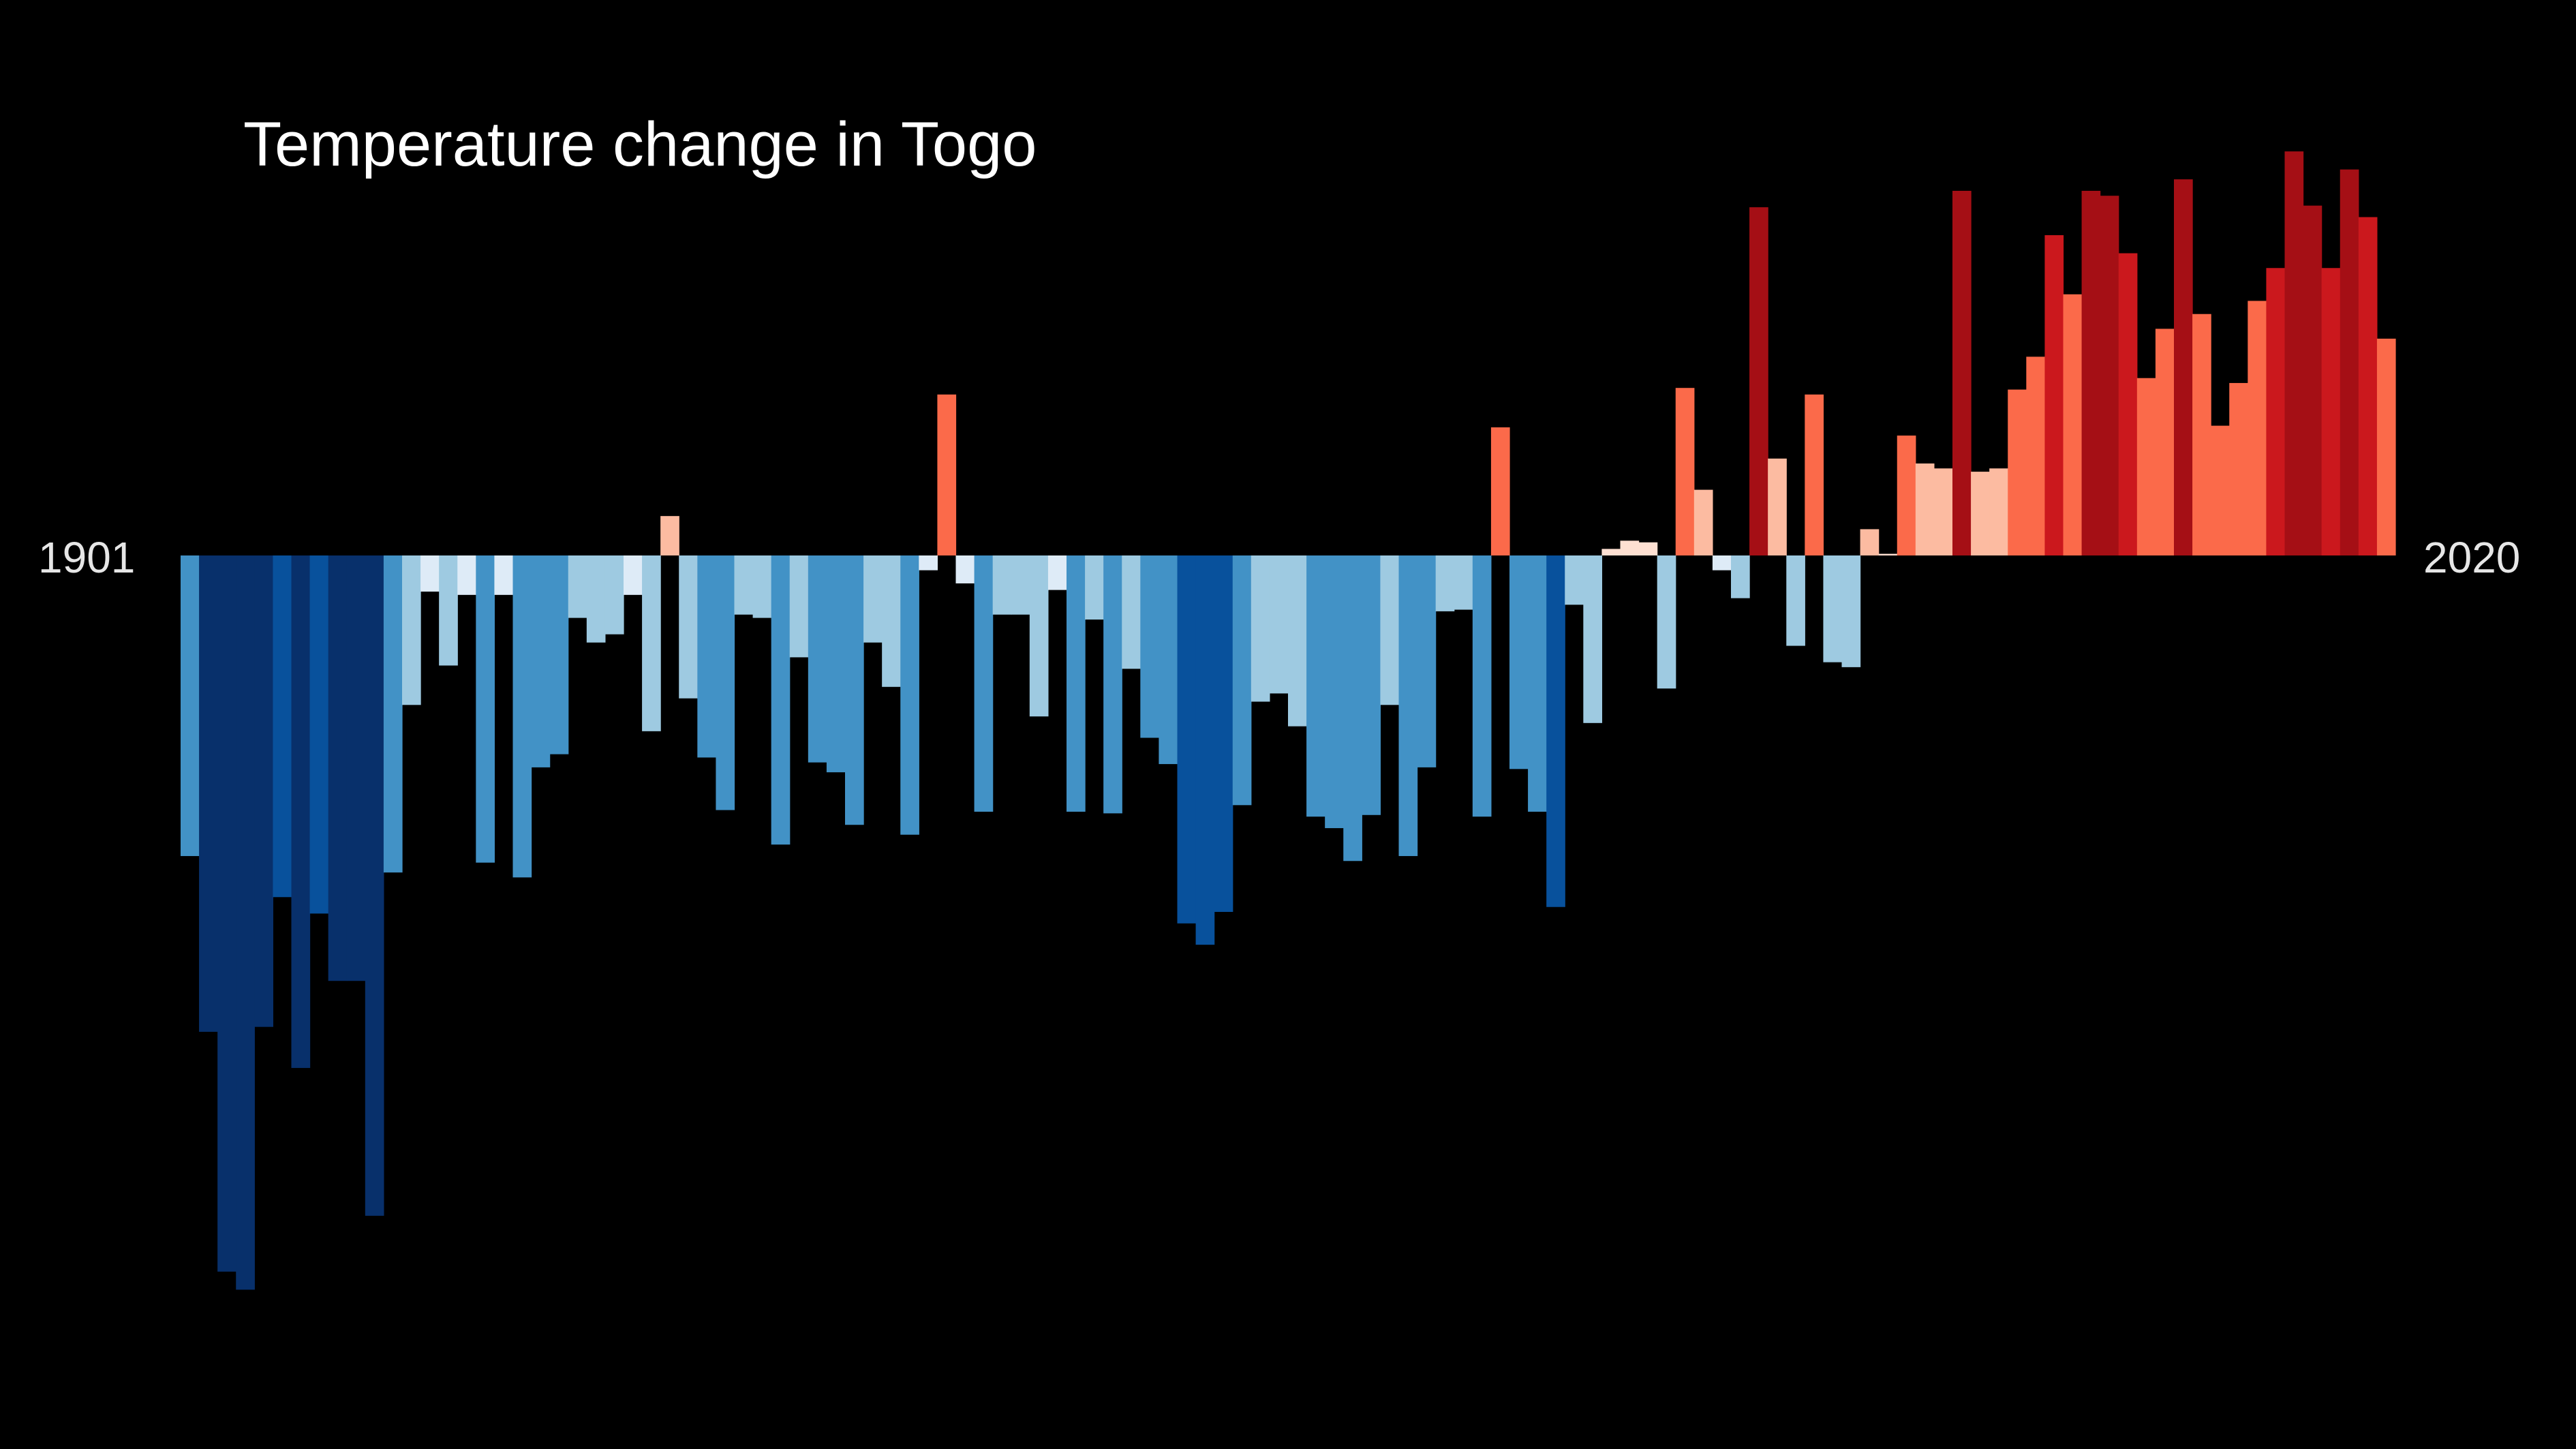 The width and height of the screenshot is (2576, 1449). I want to click on bar-1946, so click(1020, 585).